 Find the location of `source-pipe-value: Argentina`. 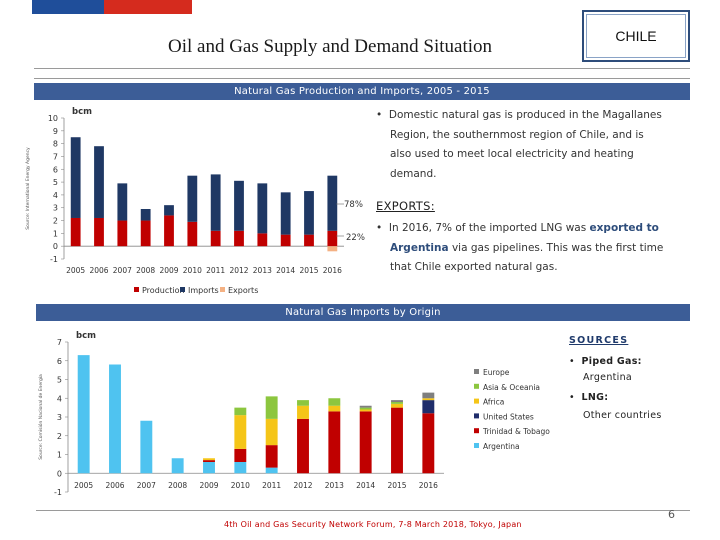

source-pipe-value: Argentina is located at coordinates (608, 377).